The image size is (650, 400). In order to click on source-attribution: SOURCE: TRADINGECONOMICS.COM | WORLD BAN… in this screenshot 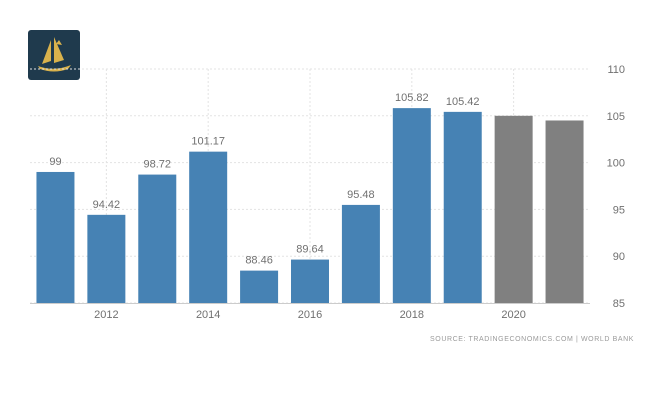, I will do `click(532, 339)`.